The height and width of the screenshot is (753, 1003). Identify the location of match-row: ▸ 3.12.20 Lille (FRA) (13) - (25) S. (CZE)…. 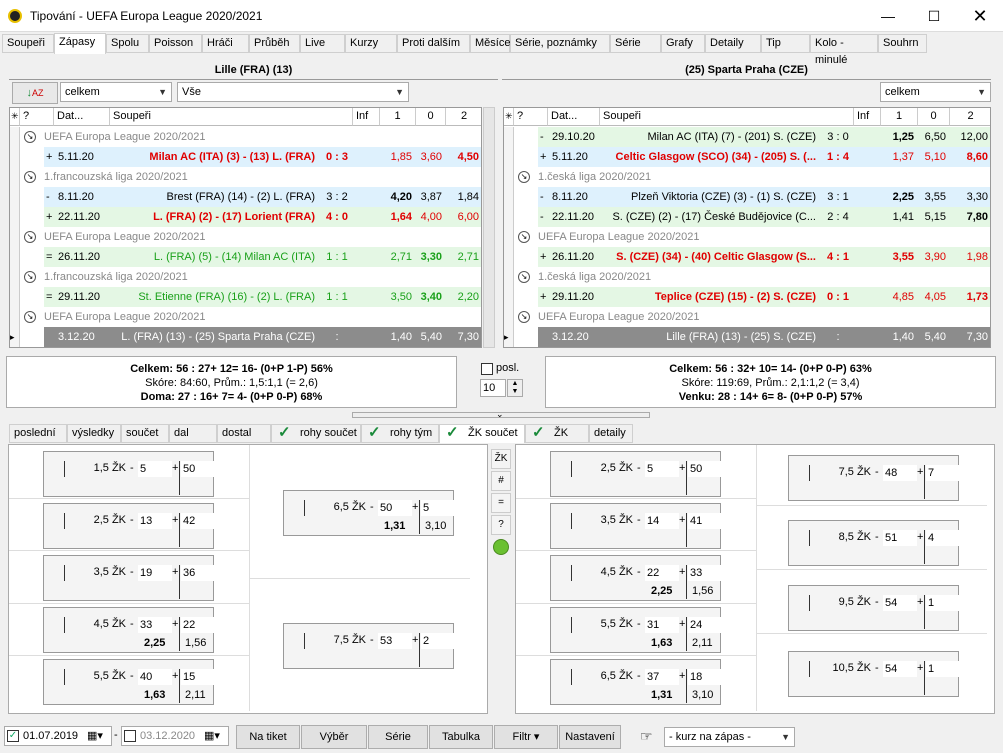
(747, 337).